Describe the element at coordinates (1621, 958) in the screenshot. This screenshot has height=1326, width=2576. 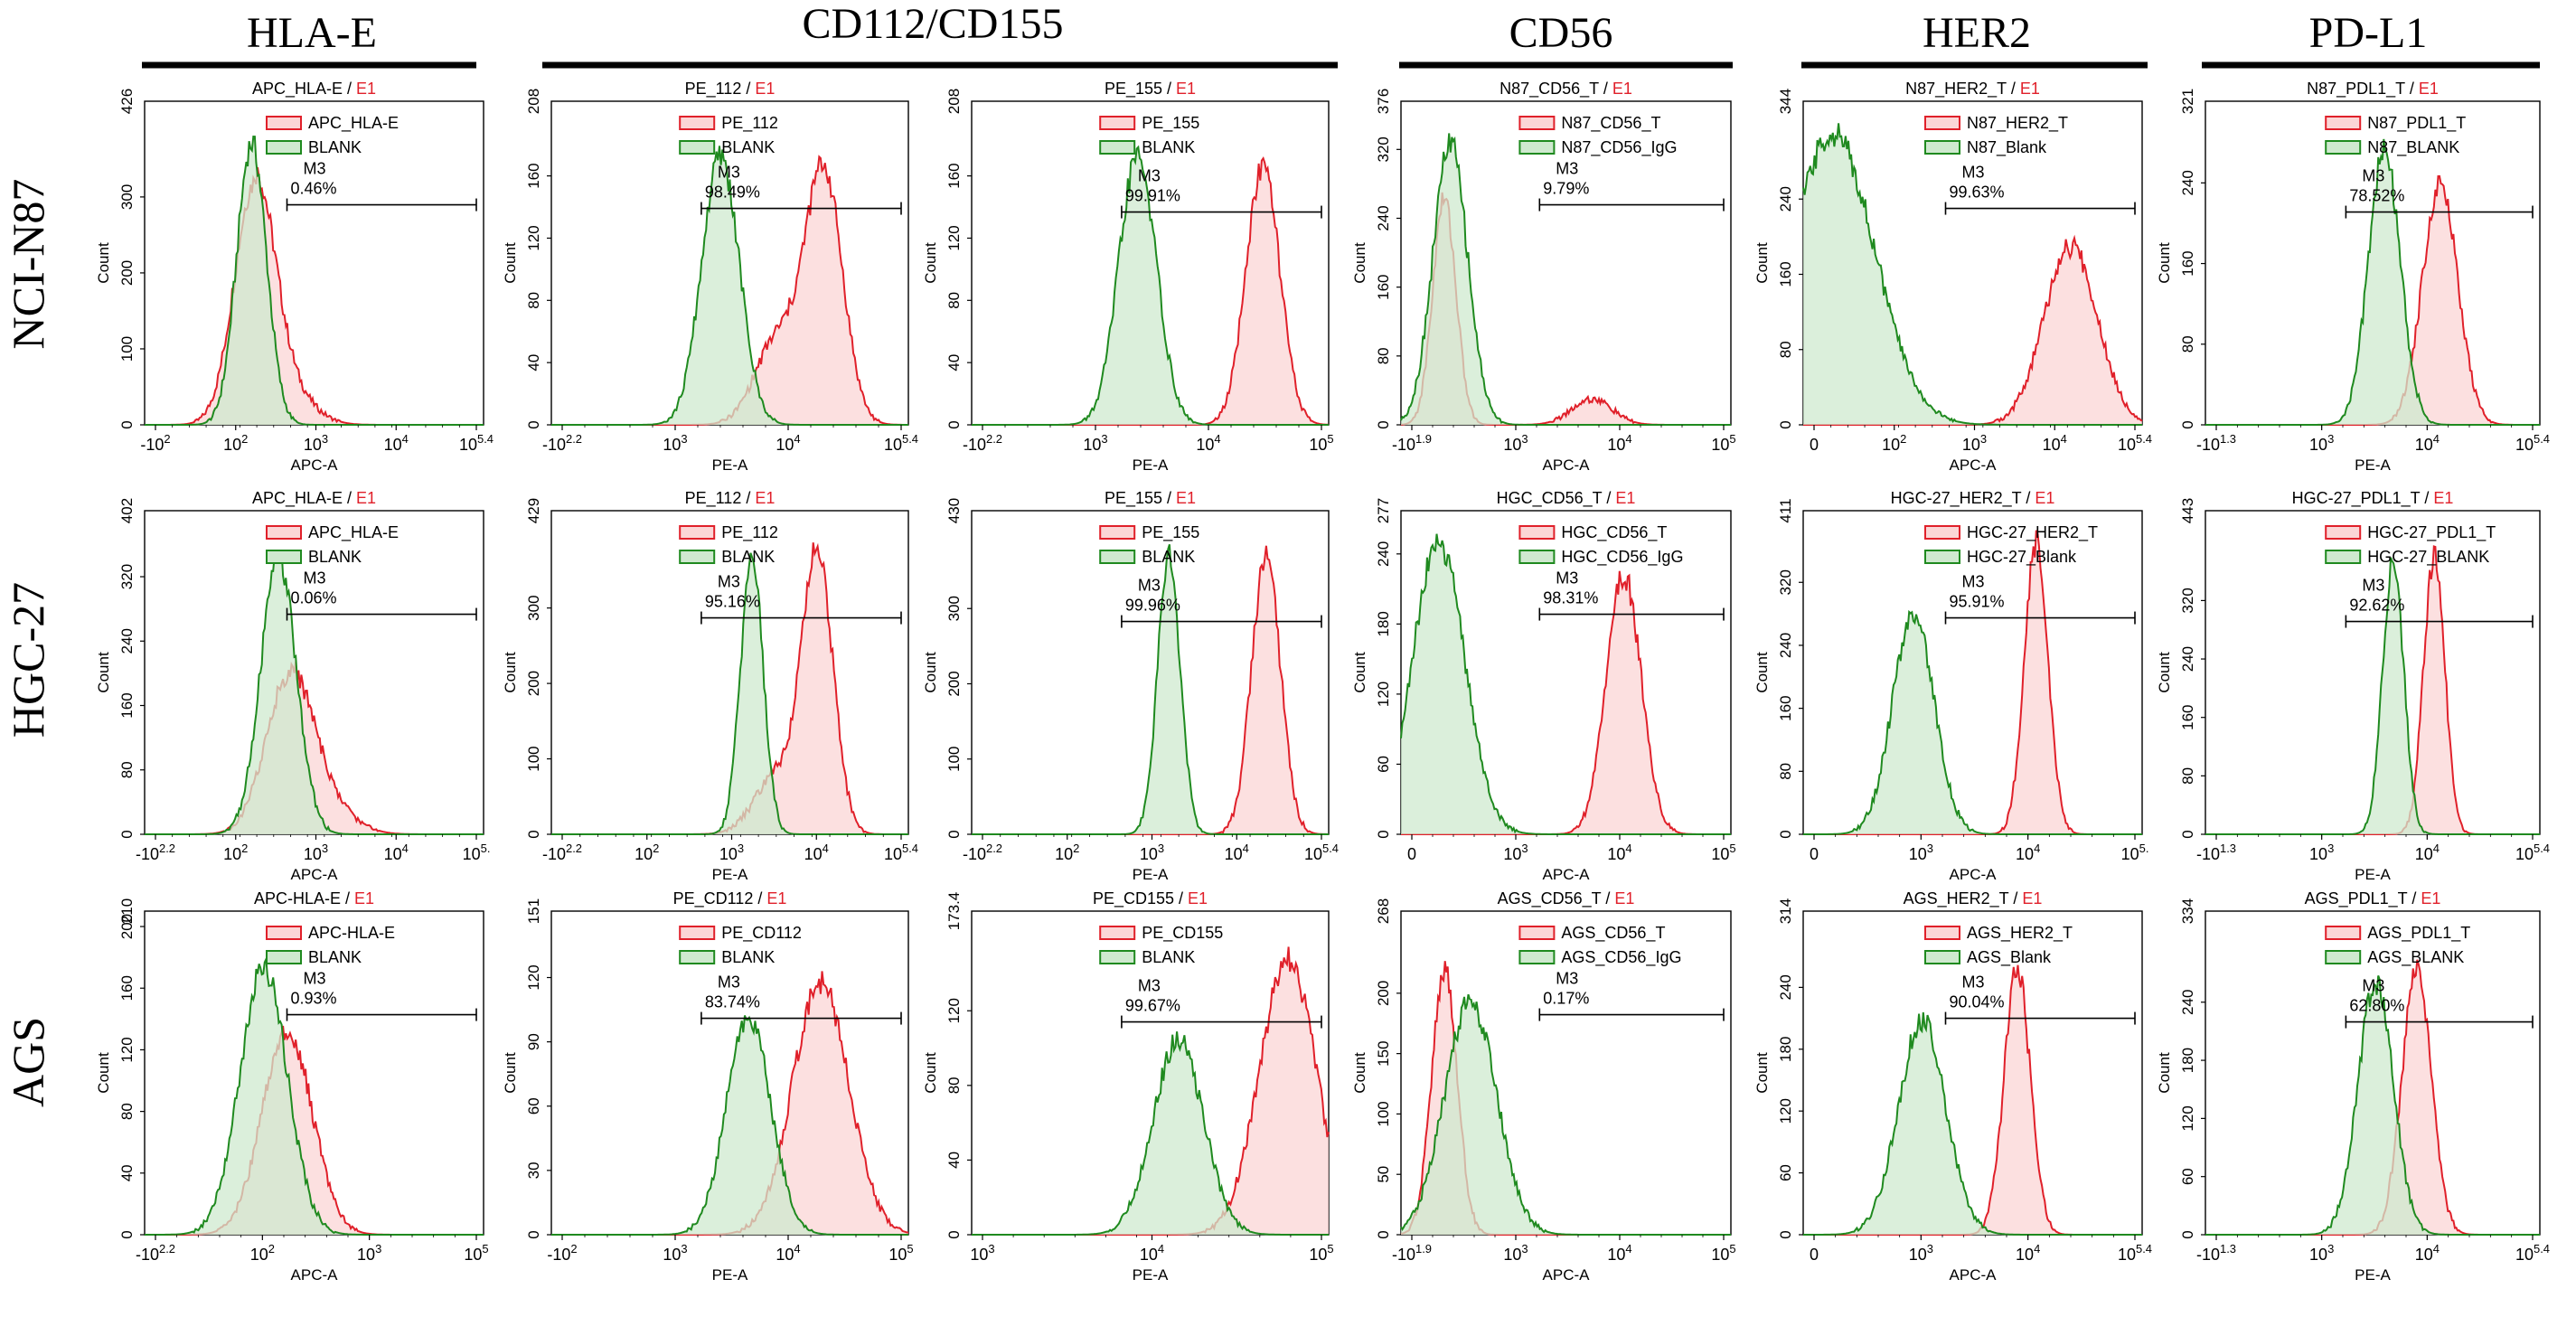
I see `legend-label: AGS_CD56_IgG` at that location.